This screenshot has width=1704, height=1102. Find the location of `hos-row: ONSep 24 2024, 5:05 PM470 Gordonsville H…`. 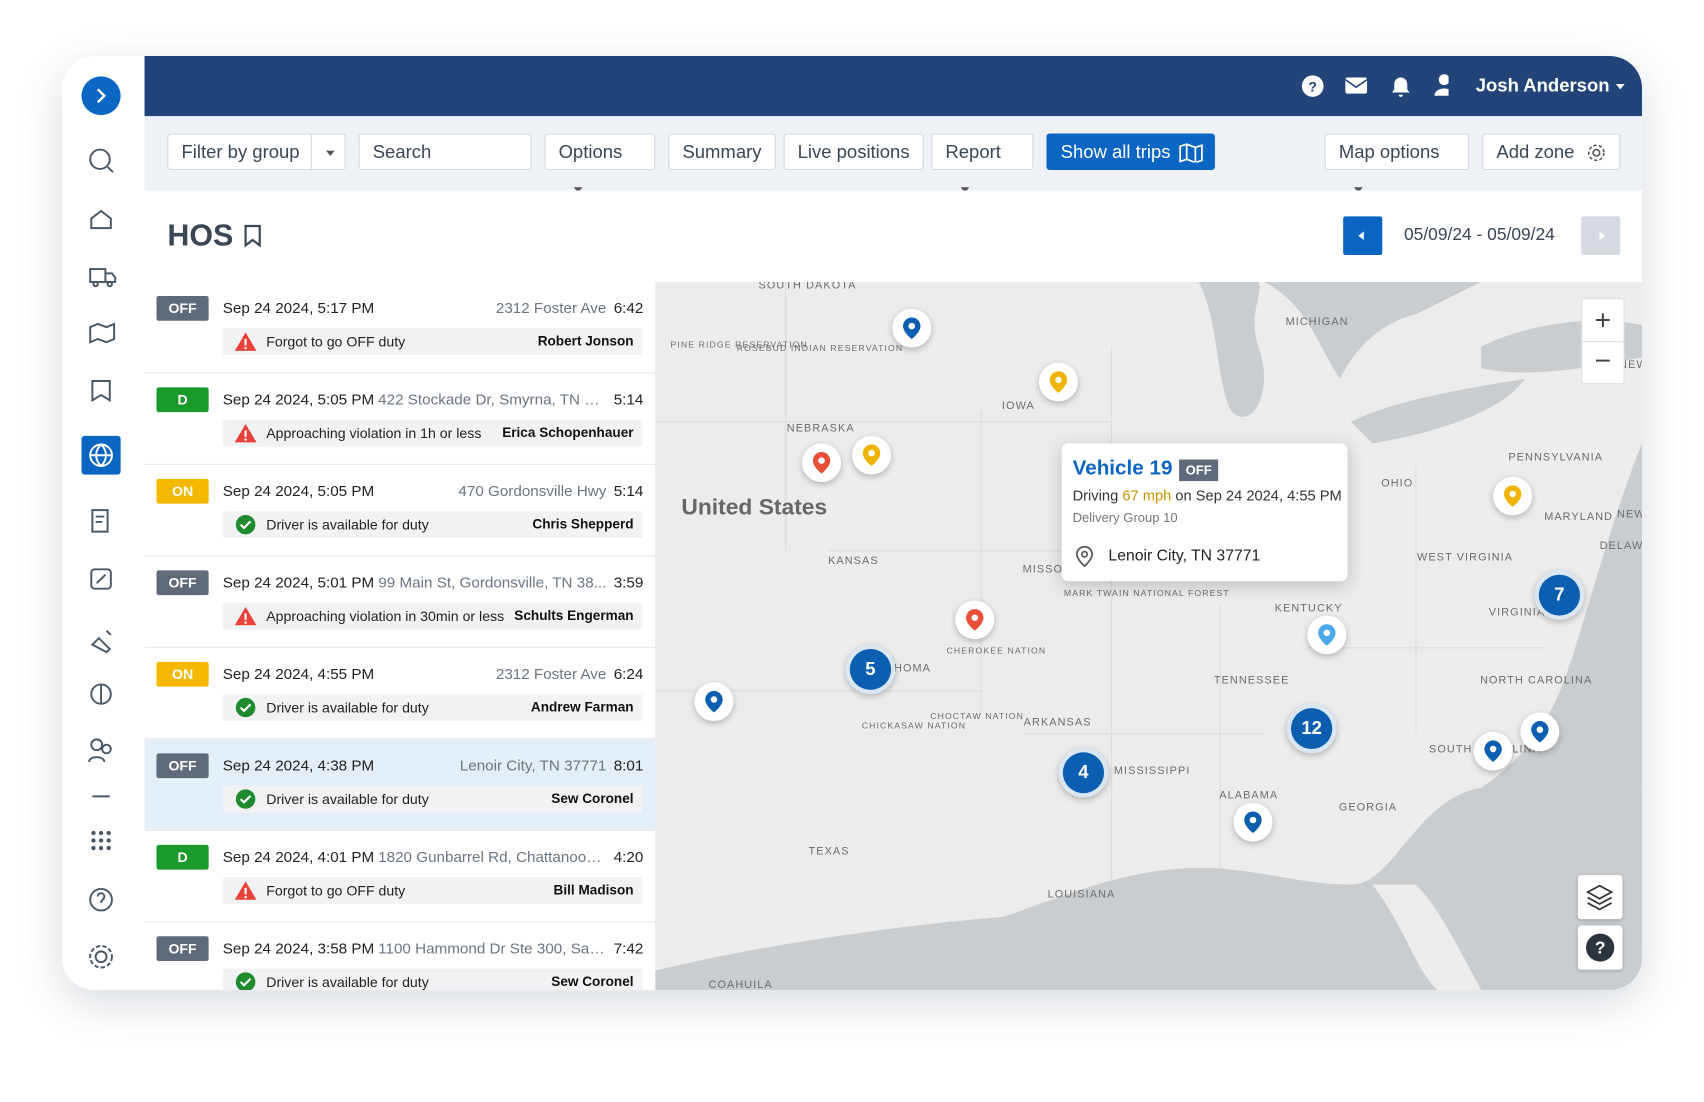

hos-row: ONSep 24 2024, 5:05 PM470 Gordonsville H… is located at coordinates (400, 510).